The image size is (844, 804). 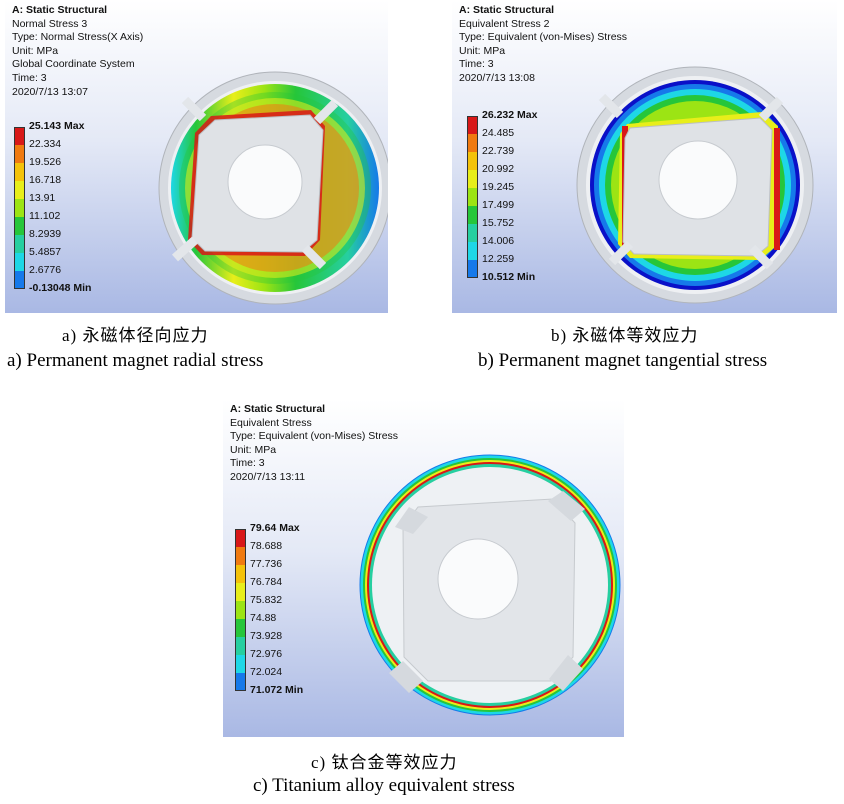 What do you see at coordinates (623, 360) in the screenshot?
I see `caption-b-english: b) Permanent magnet tangential stress` at bounding box center [623, 360].